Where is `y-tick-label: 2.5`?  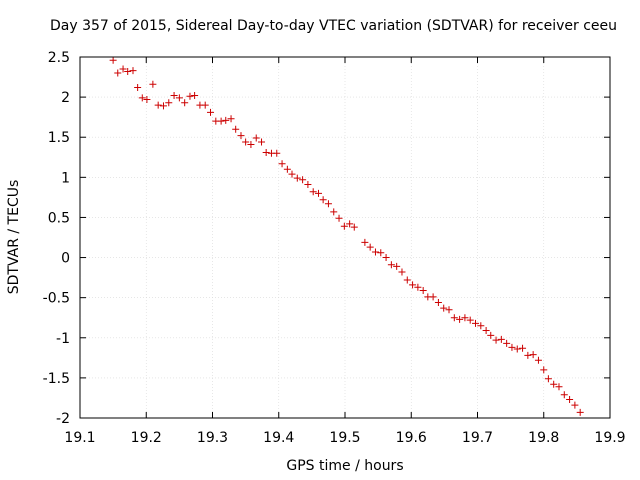
y-tick-label: 2.5 is located at coordinates (59, 58).